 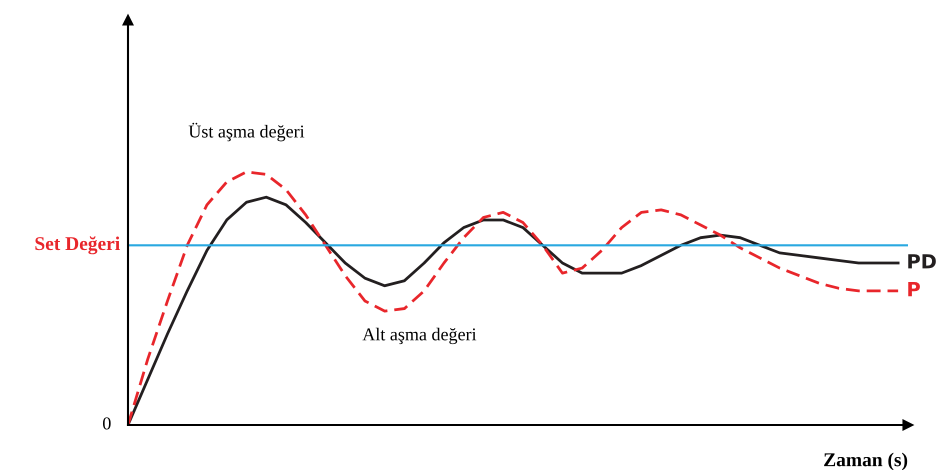 I want to click on series-label: PD, so click(x=922, y=261).